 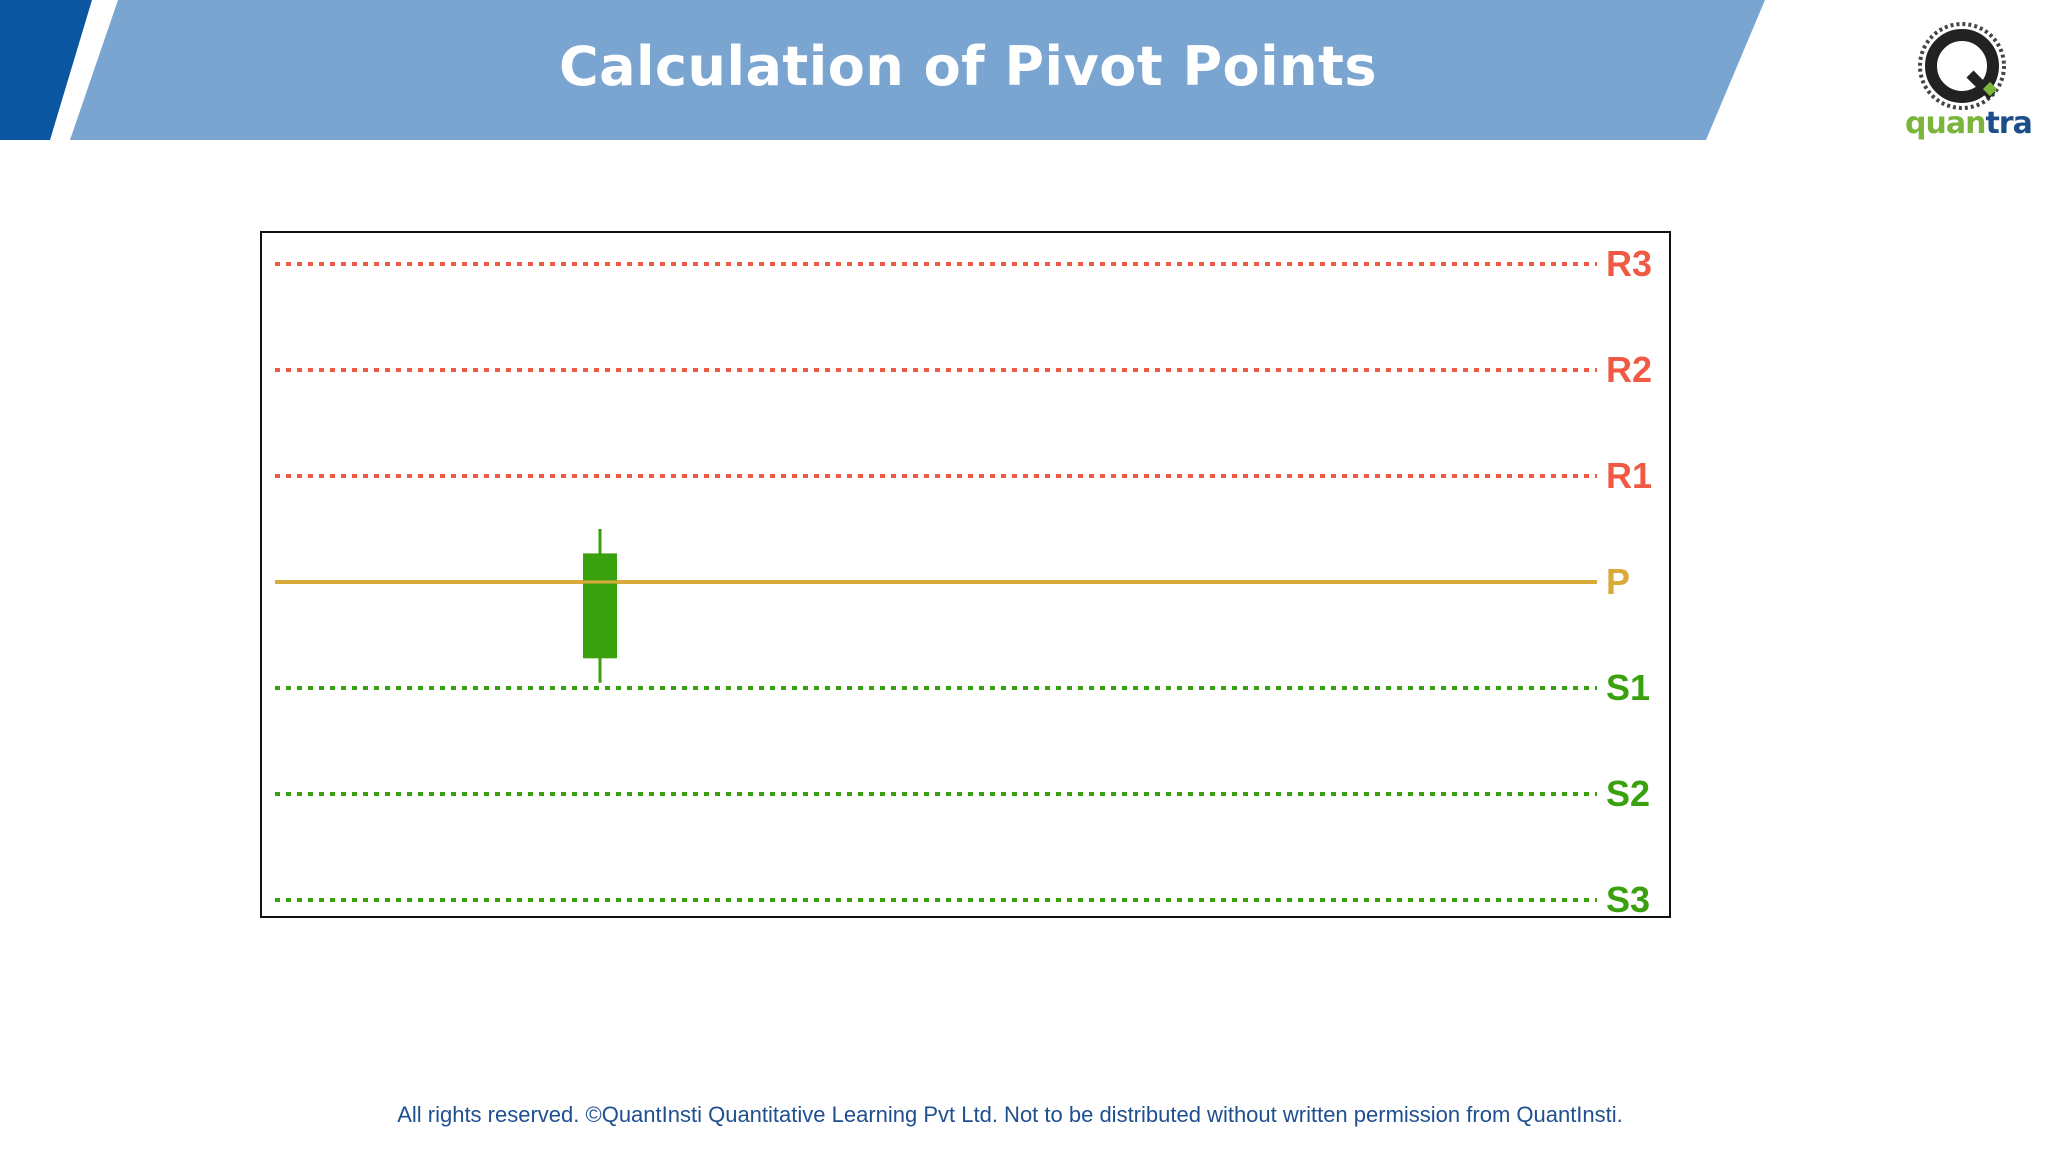 I want to click on level-label-s1: S1, so click(x=1628, y=687).